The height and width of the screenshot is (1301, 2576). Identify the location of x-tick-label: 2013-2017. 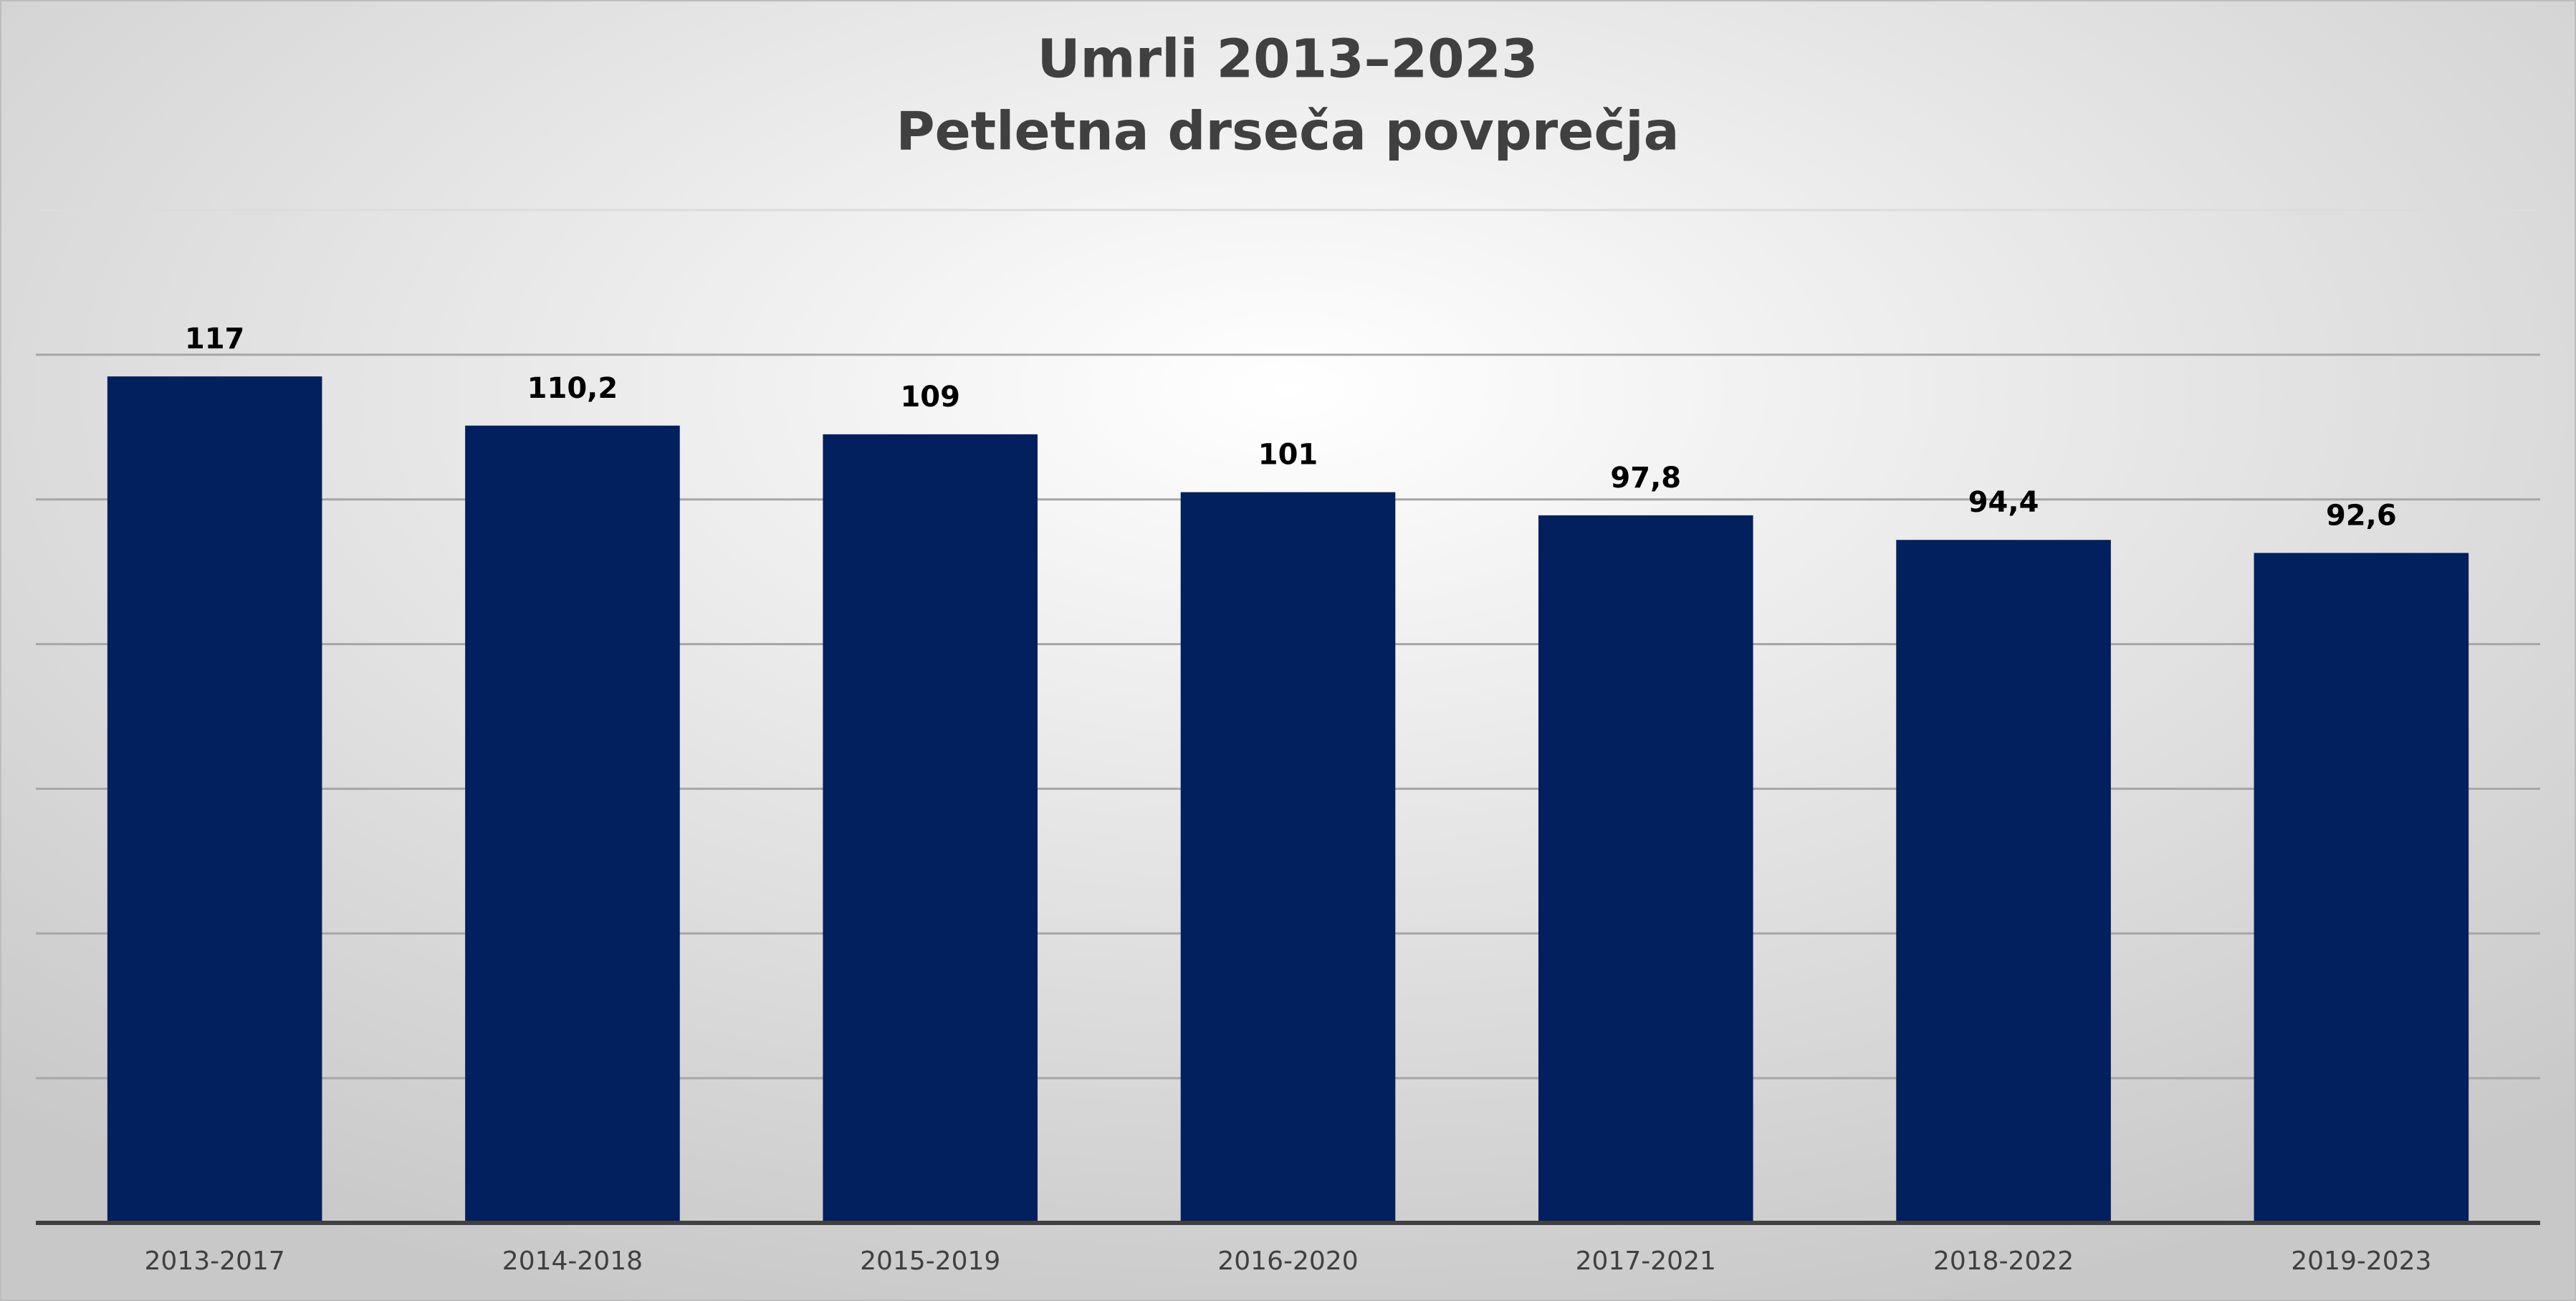
(215, 1261).